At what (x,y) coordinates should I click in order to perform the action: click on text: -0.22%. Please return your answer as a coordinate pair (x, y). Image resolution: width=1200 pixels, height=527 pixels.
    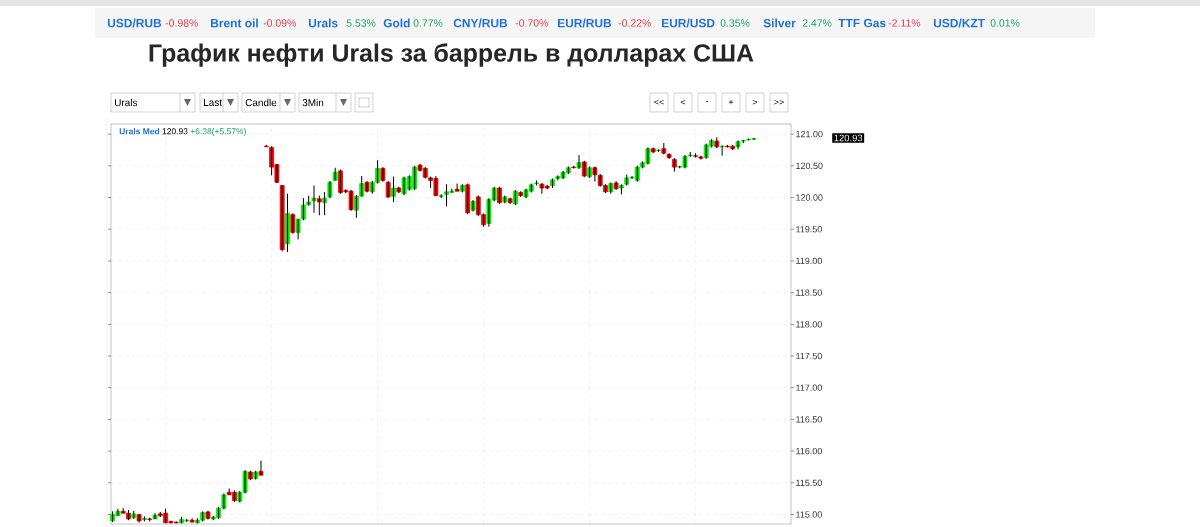
    Looking at the image, I should click on (634, 23).